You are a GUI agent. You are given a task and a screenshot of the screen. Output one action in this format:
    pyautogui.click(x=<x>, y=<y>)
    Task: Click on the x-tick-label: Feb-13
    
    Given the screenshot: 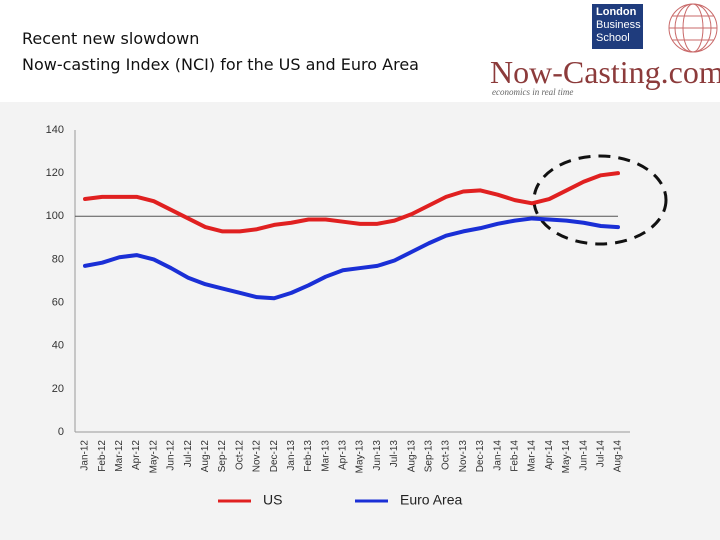 What is the action you would take?
    pyautogui.click(x=308, y=456)
    